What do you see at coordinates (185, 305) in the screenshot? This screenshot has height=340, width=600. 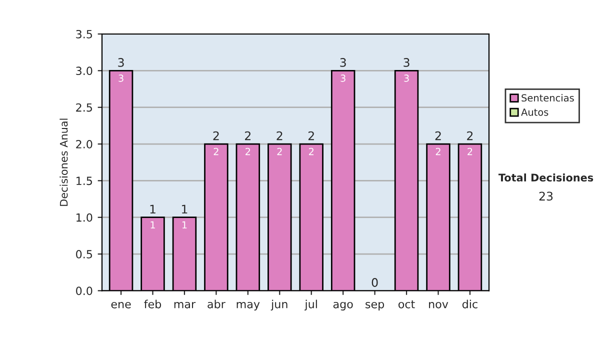 I see `x-tick-label: mar` at bounding box center [185, 305].